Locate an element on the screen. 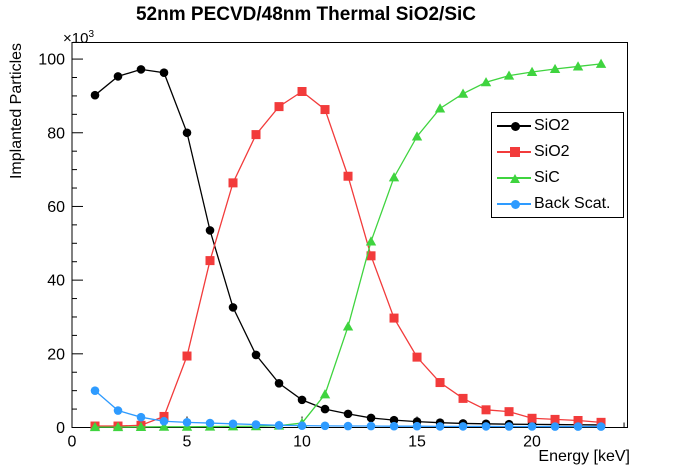 Image resolution: width=698 pixels, height=476 pixels. x-tick-label: 5 is located at coordinates (187, 442).